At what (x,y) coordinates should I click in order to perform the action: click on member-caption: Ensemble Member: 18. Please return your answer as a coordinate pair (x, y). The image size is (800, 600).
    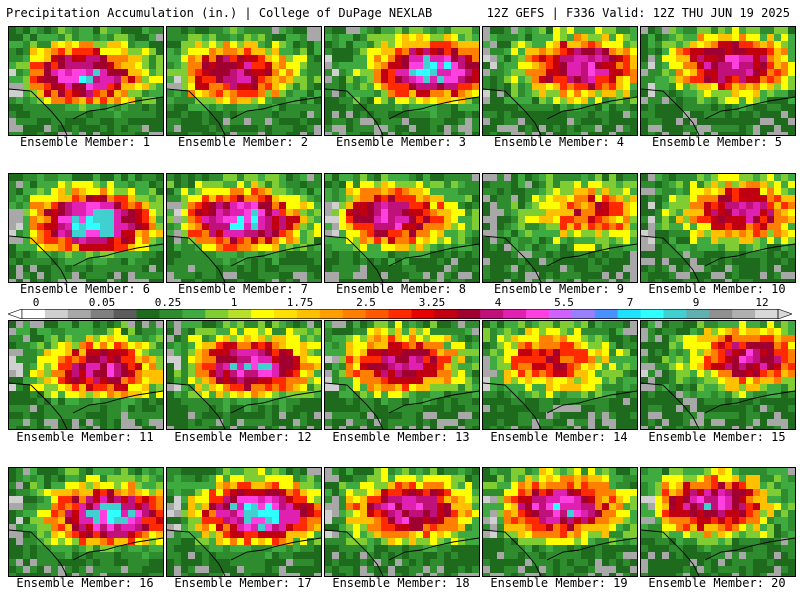
    Looking at the image, I should click on (401, 583).